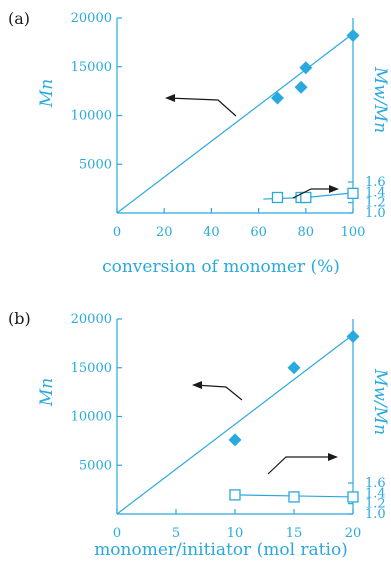 The width and height of the screenshot is (391, 567). I want to click on x-axis-title: conversion of monomer (%), so click(221, 267).